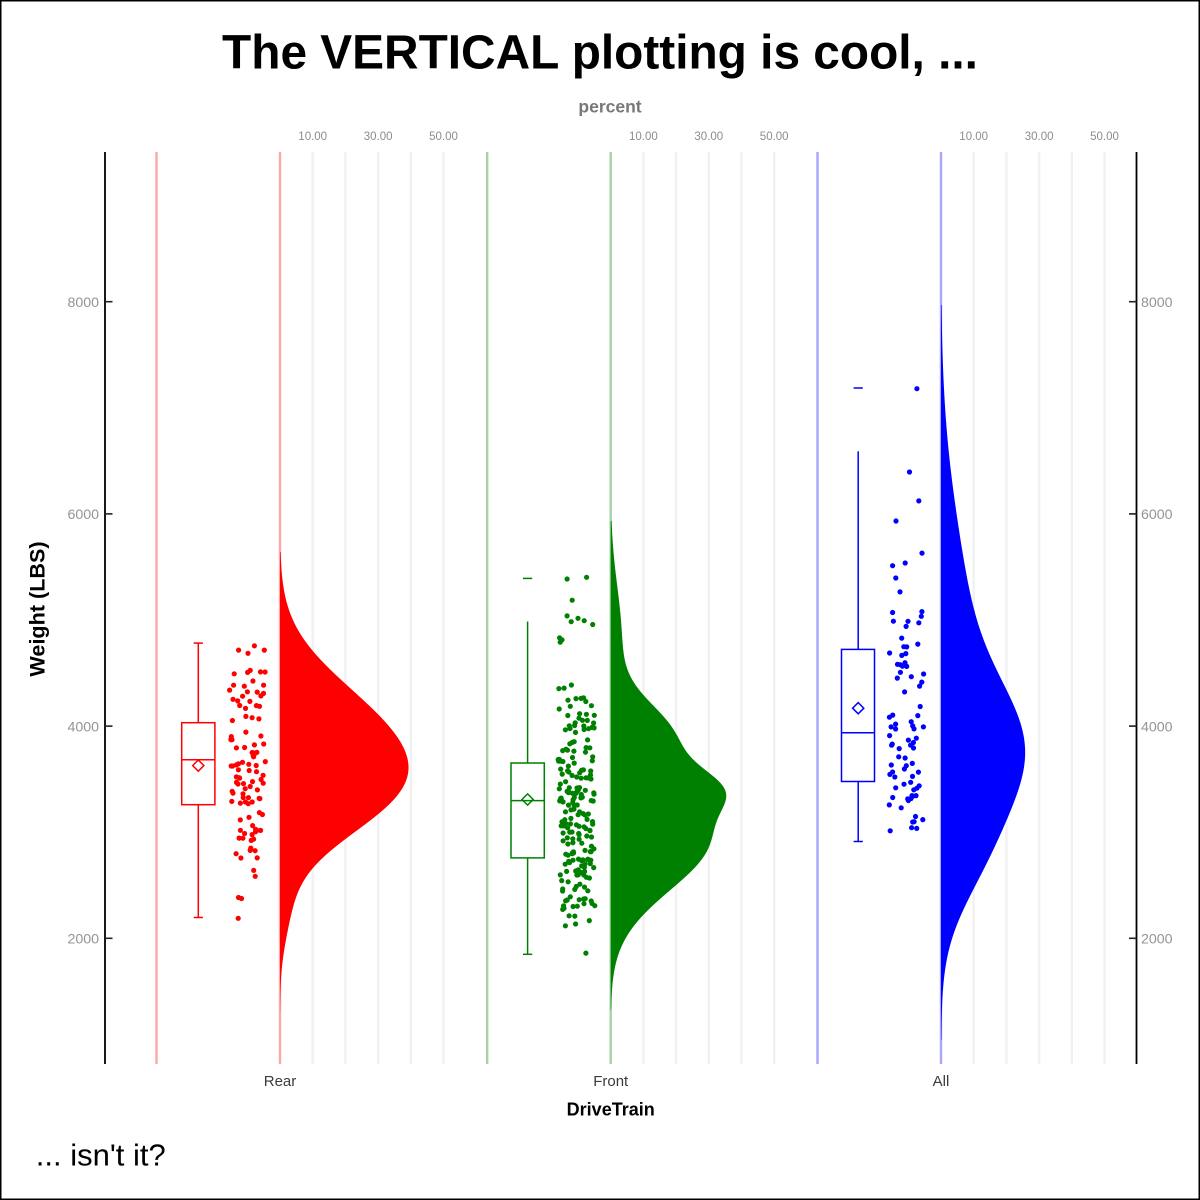 This screenshot has width=1200, height=1200. I want to click on svg-text: ... isn't it?, so click(101, 1155).